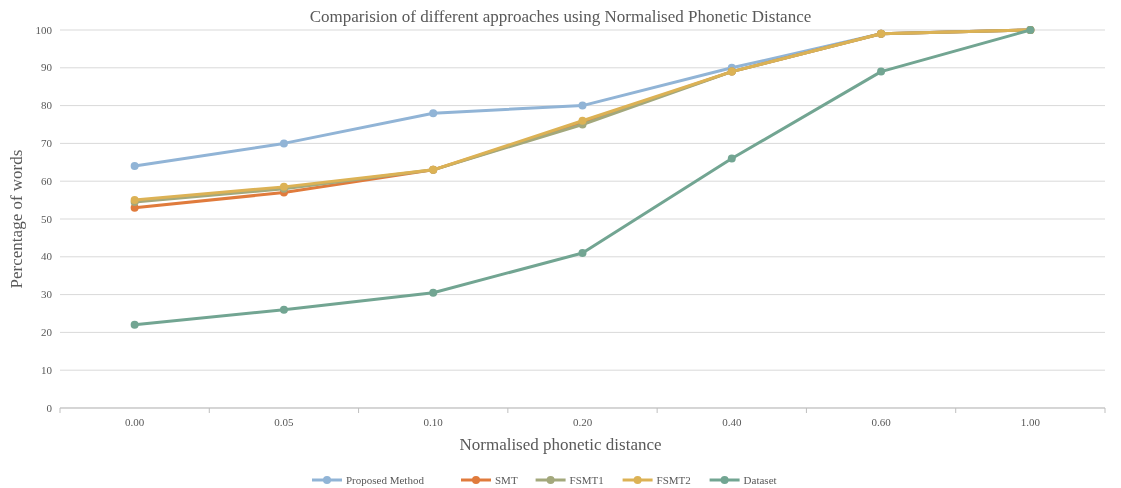 This screenshot has height=488, width=1121. What do you see at coordinates (16, 219) in the screenshot?
I see `y-axis-title: Percentage of words` at bounding box center [16, 219].